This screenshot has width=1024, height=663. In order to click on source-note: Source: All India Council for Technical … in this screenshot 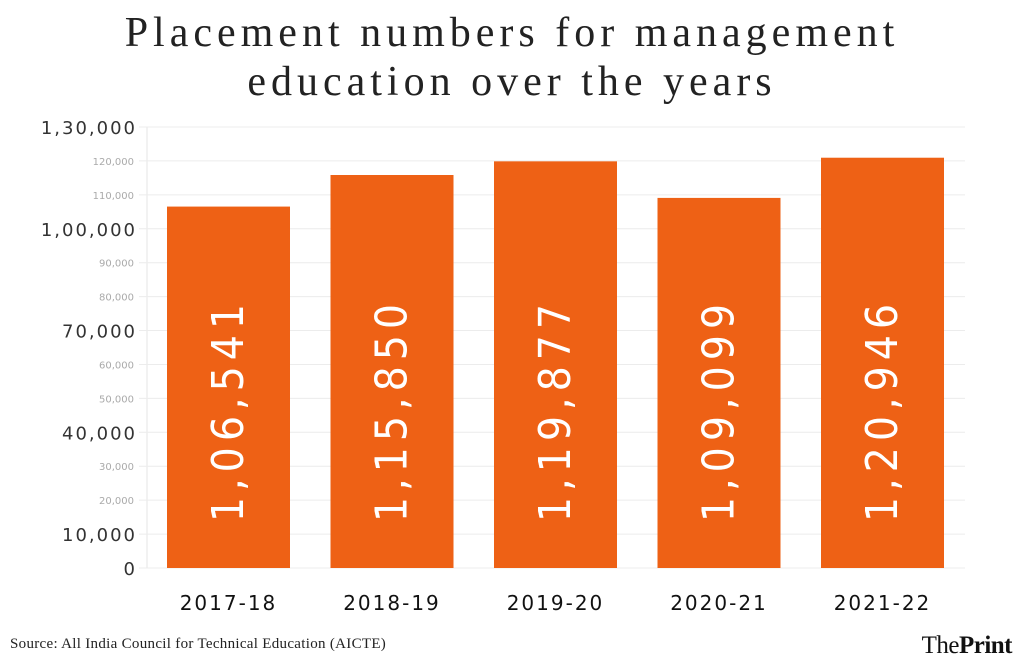, I will do `click(198, 644)`.